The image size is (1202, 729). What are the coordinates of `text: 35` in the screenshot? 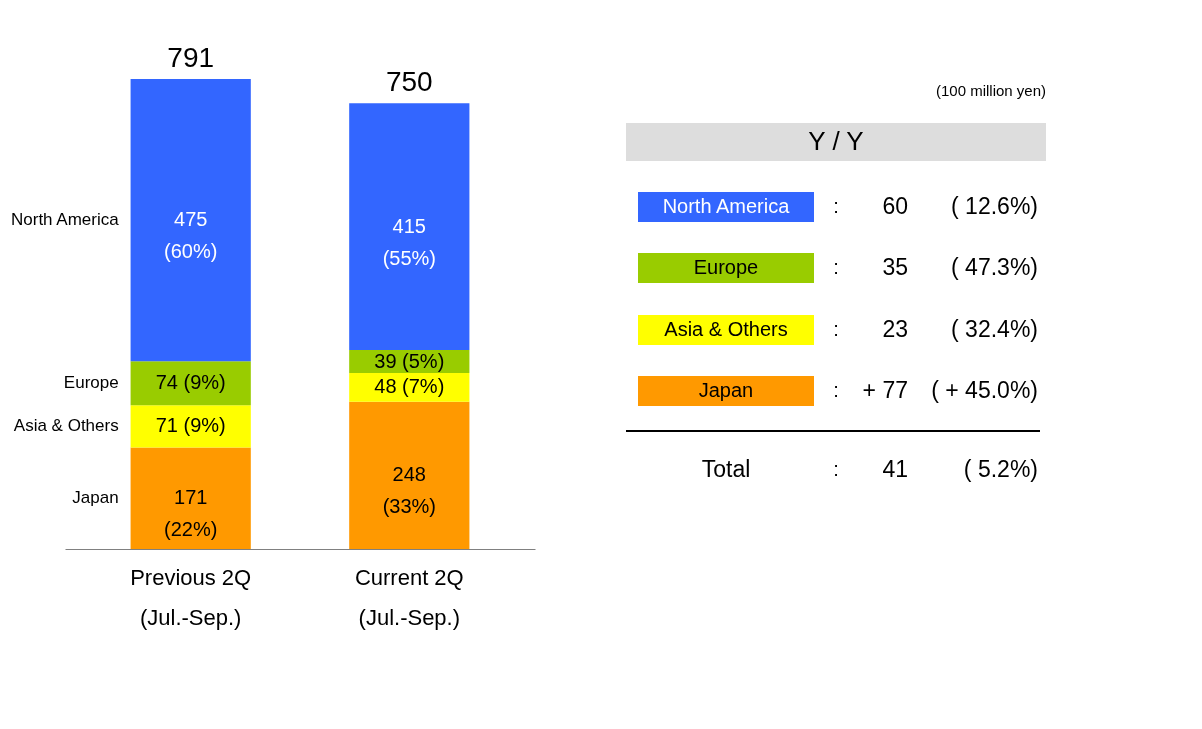 It's located at (895, 267).